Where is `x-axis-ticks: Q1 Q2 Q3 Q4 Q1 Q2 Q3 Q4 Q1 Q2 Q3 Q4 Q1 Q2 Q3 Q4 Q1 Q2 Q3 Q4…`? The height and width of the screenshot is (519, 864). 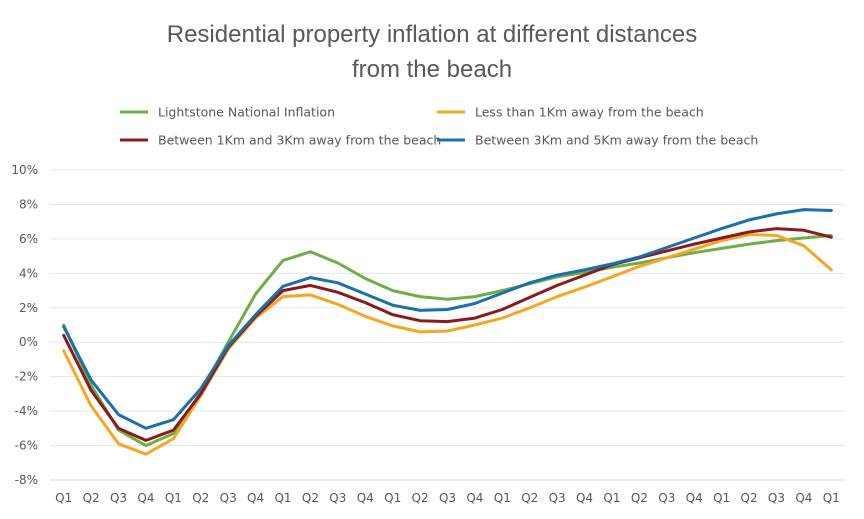
x-axis-ticks: Q1 Q2 Q3 Q4 Q1 Q2 Q3 Q4 Q1 Q2 Q3 Q4 Q1 Q2 Q3 Q4 Q1 Q2 Q3 Q4… is located at coordinates (447, 498).